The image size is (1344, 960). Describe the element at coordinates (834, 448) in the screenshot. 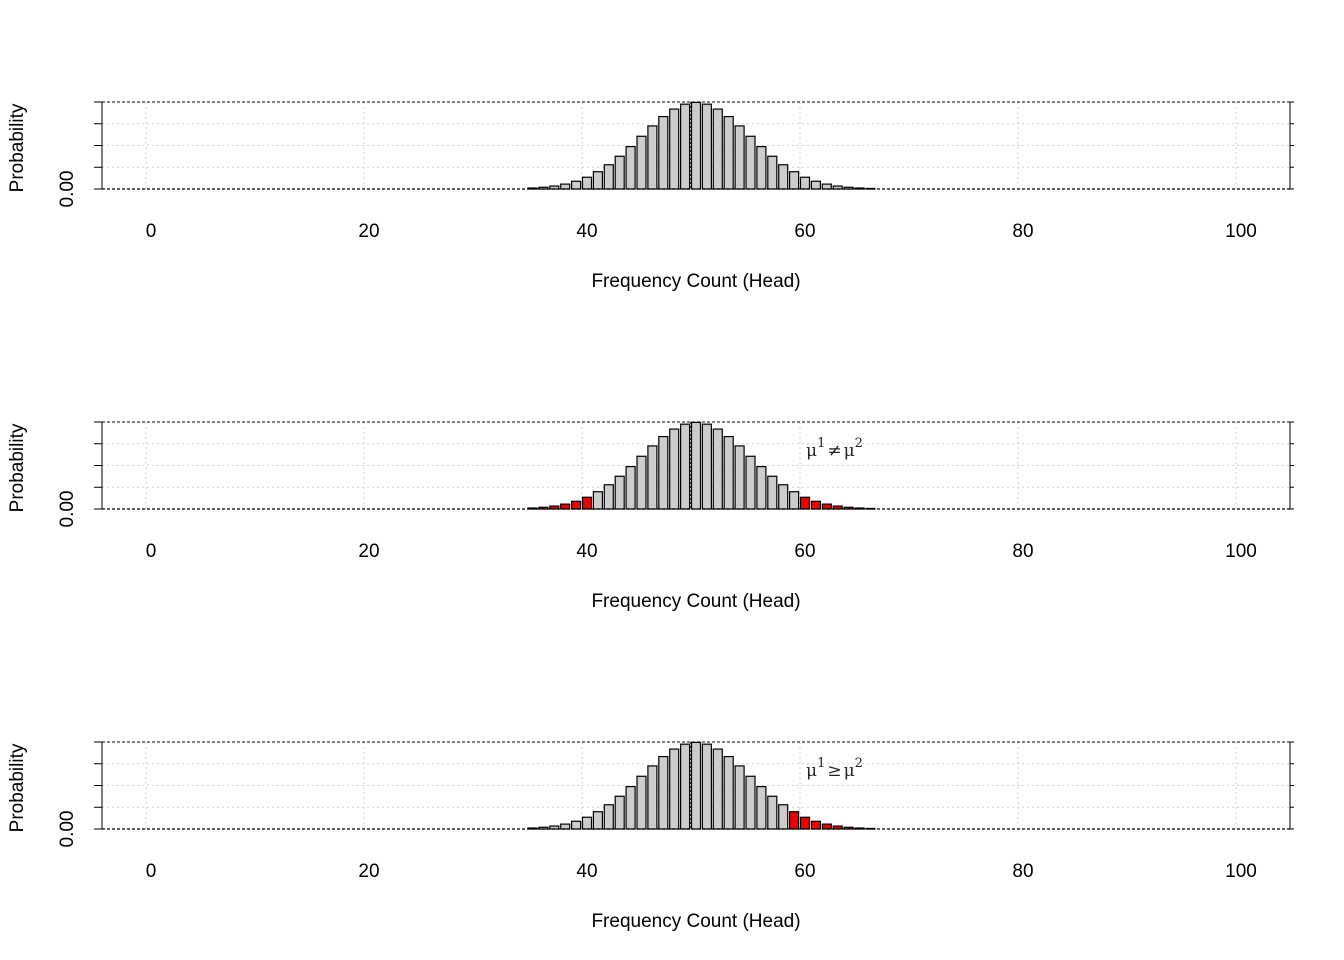

I see `hypothesis-annotation: μ1 ≠ μ2` at that location.